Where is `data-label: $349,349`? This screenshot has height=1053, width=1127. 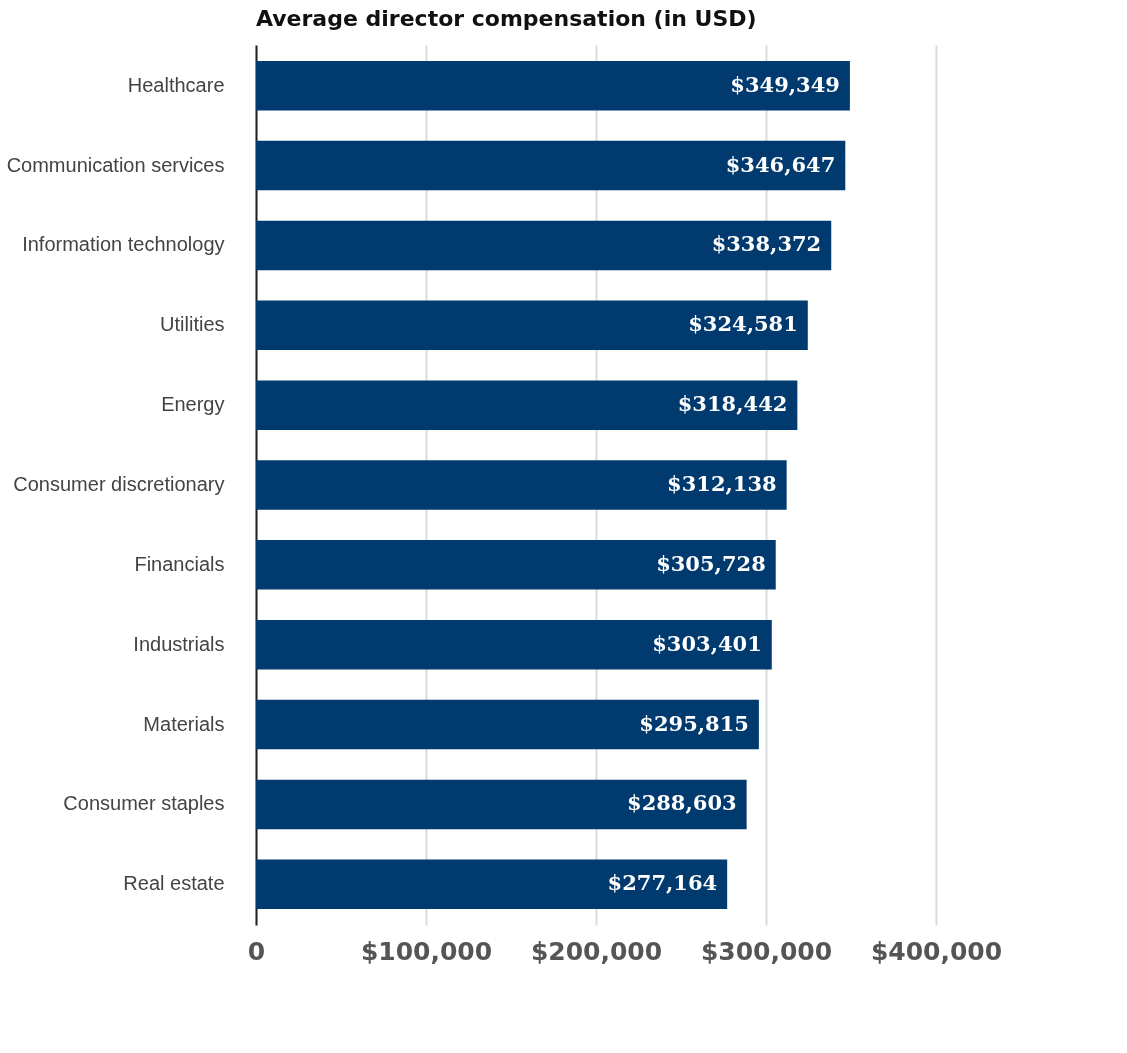
data-label: $349,349 is located at coordinates (785, 84).